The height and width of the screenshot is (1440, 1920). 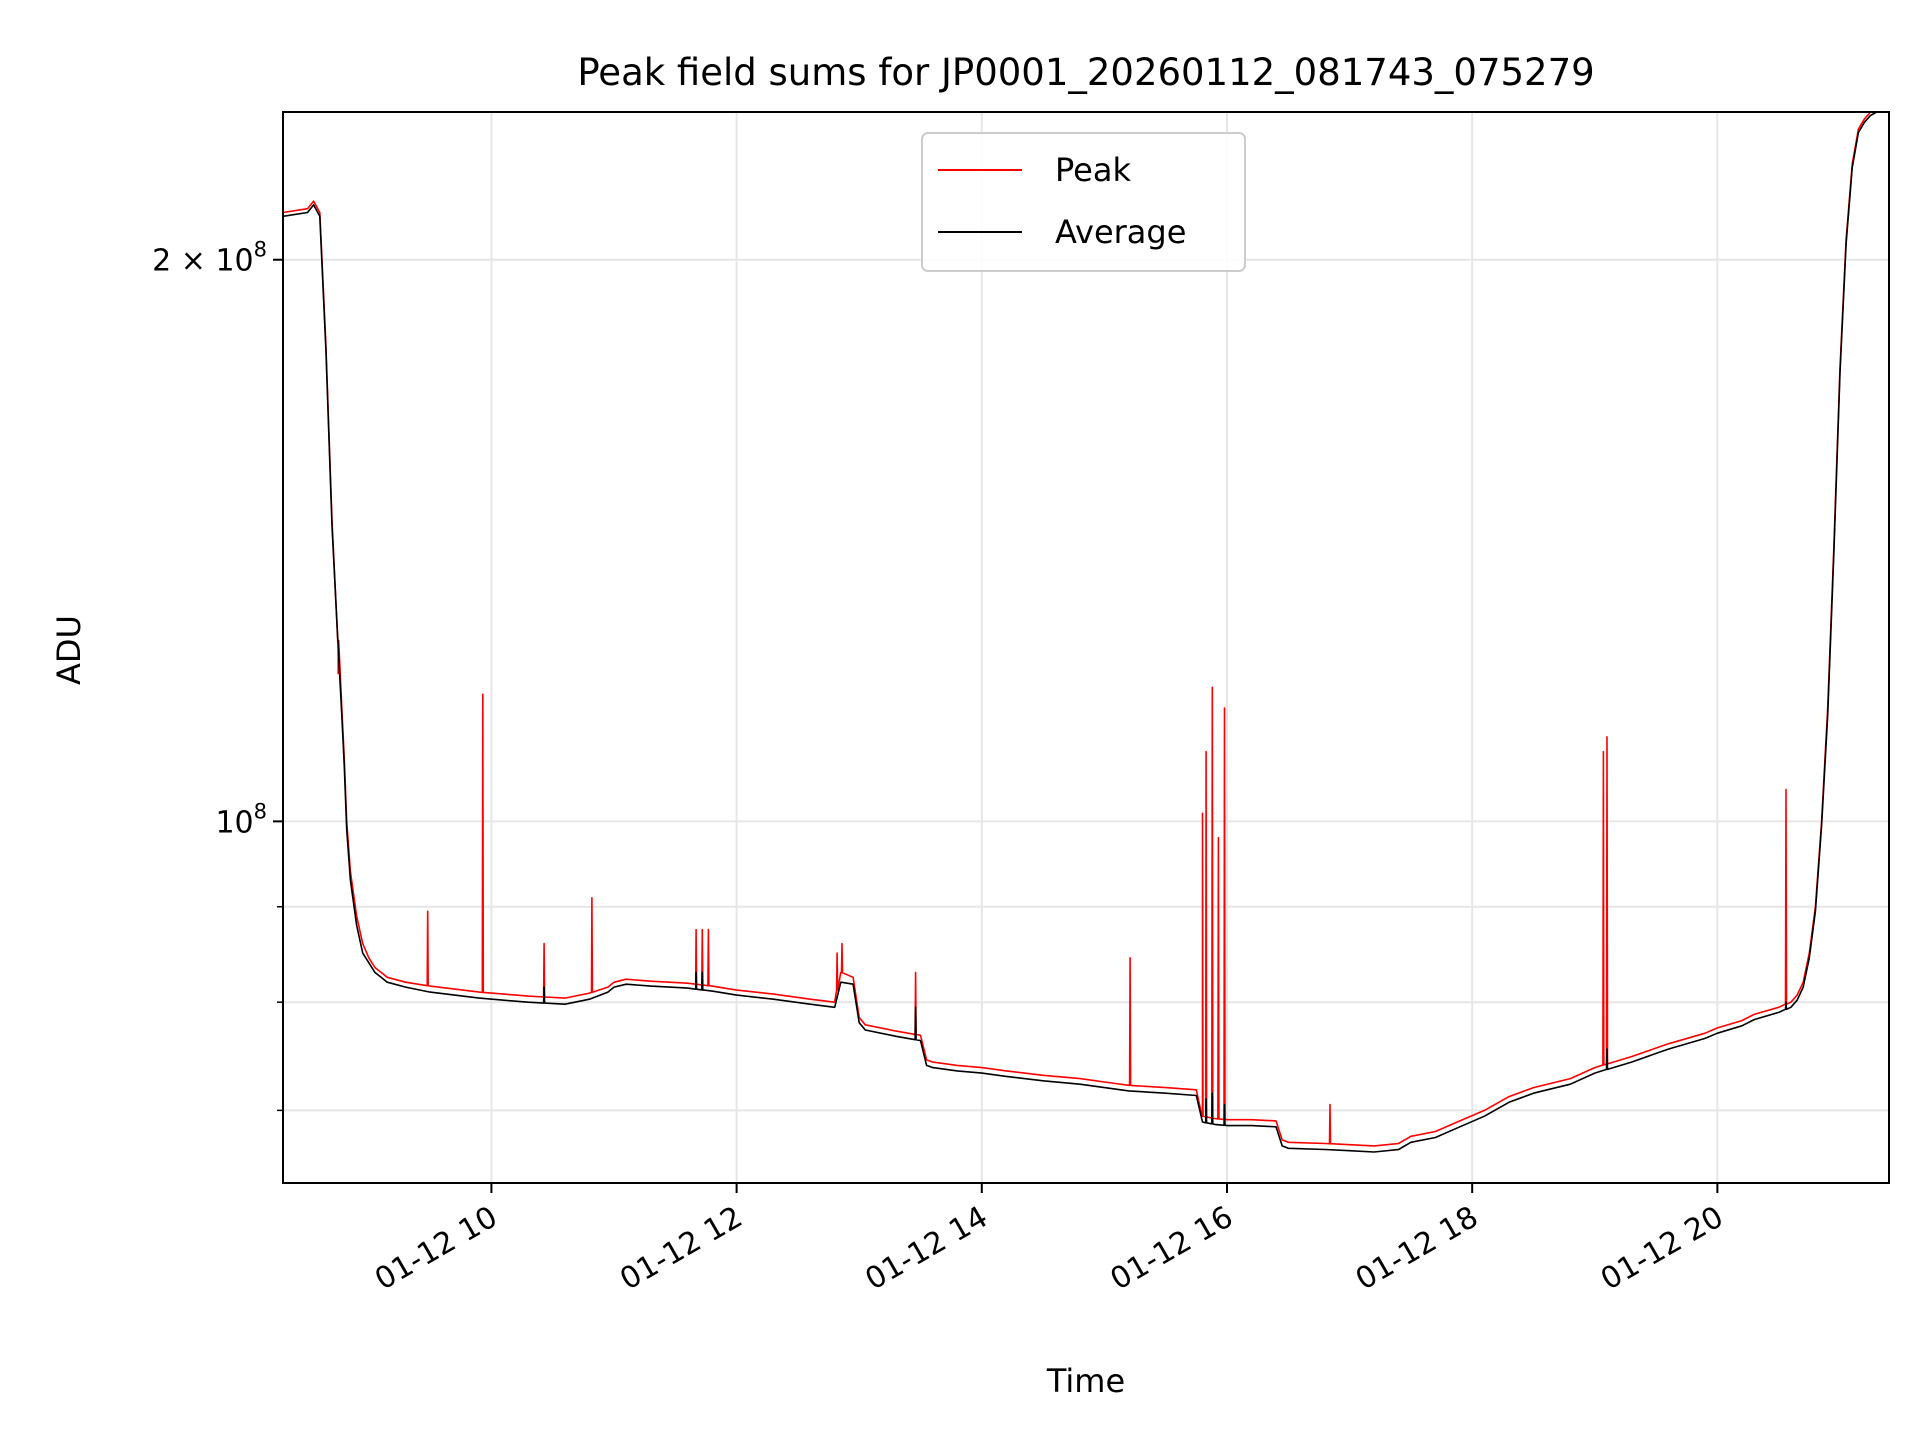 I want to click on y-tick-label: 108, so click(x=241, y=819).